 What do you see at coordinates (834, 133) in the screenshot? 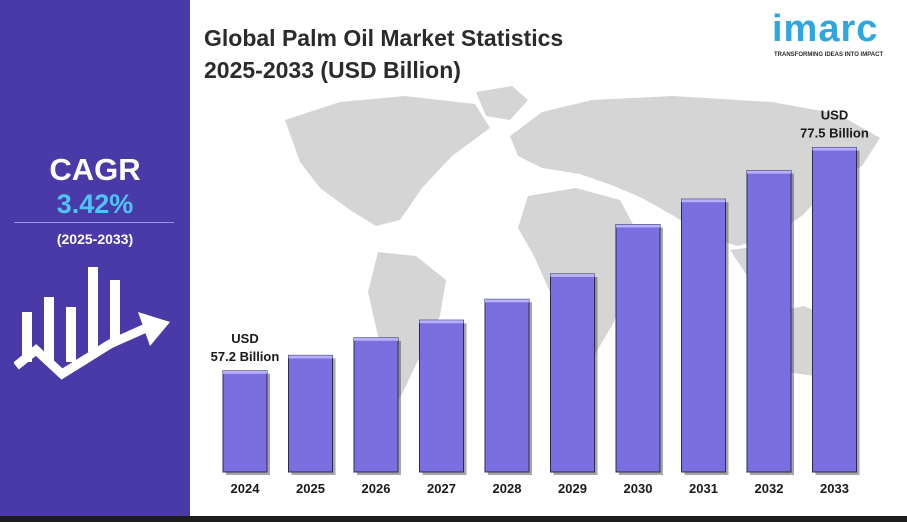
I see `data-label-2033-line2: 77.5 Billion` at bounding box center [834, 133].